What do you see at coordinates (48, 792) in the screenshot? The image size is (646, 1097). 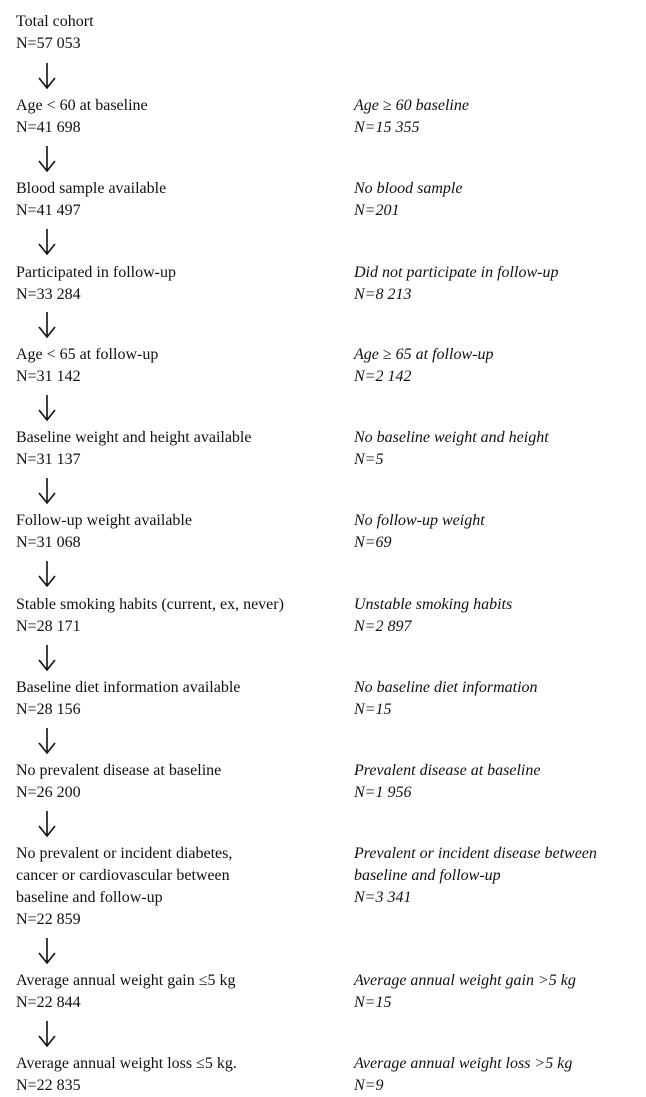 I see `step-count: N=26 200` at bounding box center [48, 792].